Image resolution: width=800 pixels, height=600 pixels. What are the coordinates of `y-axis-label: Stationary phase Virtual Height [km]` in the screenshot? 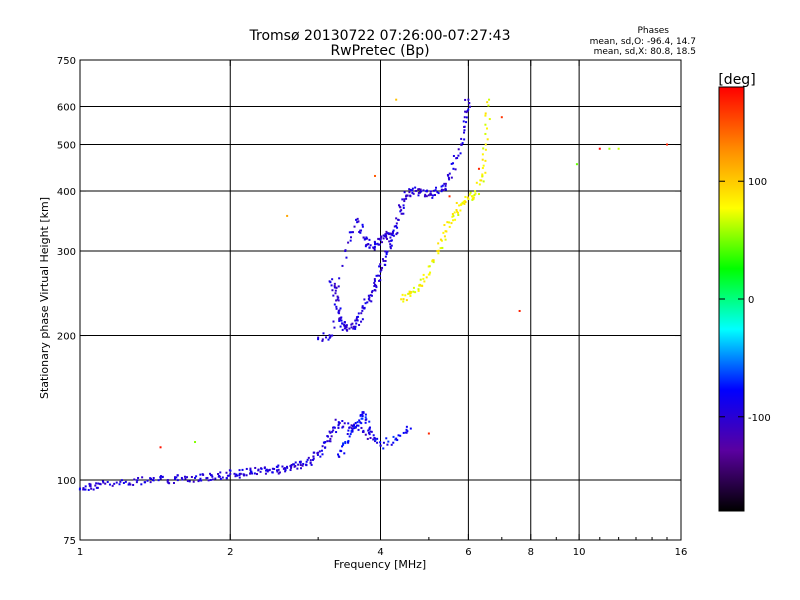 It's located at (44, 298).